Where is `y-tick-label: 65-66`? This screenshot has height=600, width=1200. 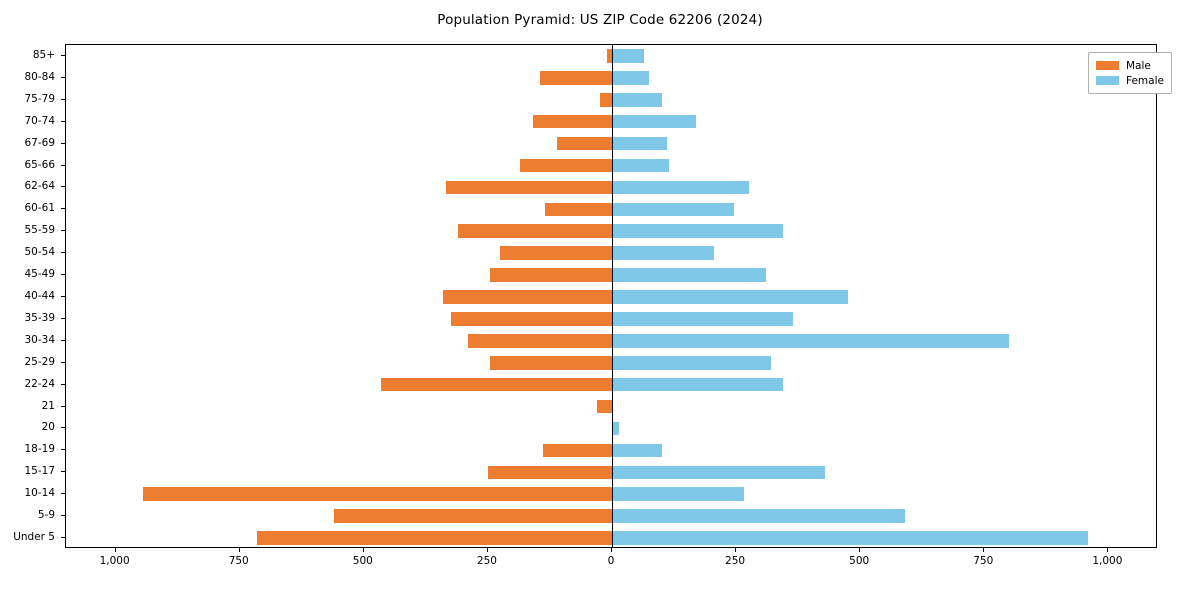
y-tick-label: 65-66 is located at coordinates (39, 164).